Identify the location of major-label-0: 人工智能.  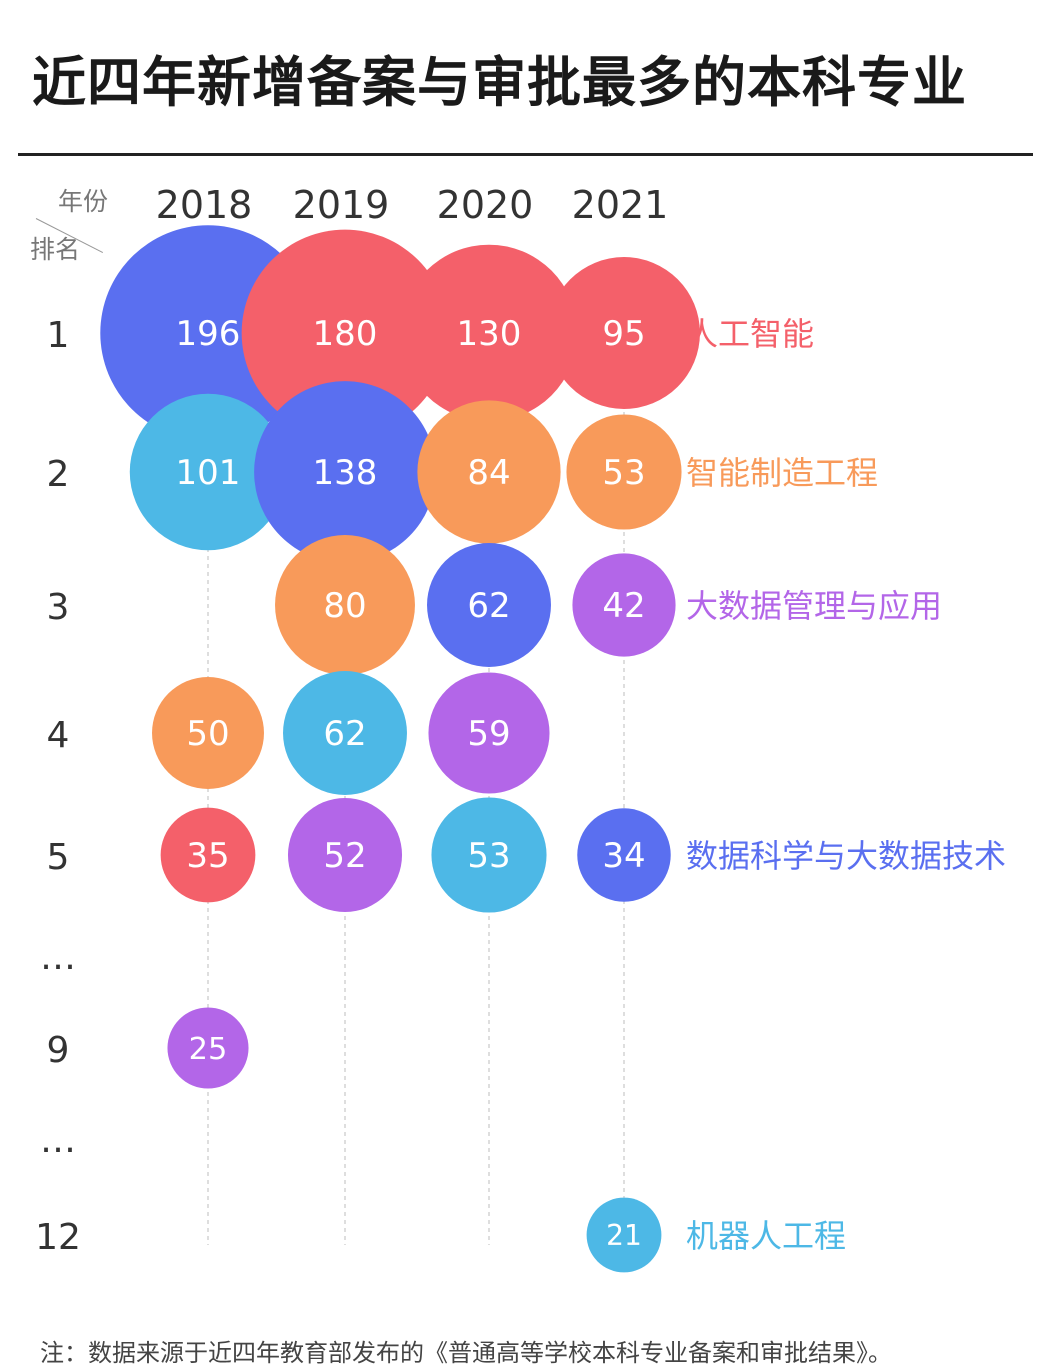
(750, 334).